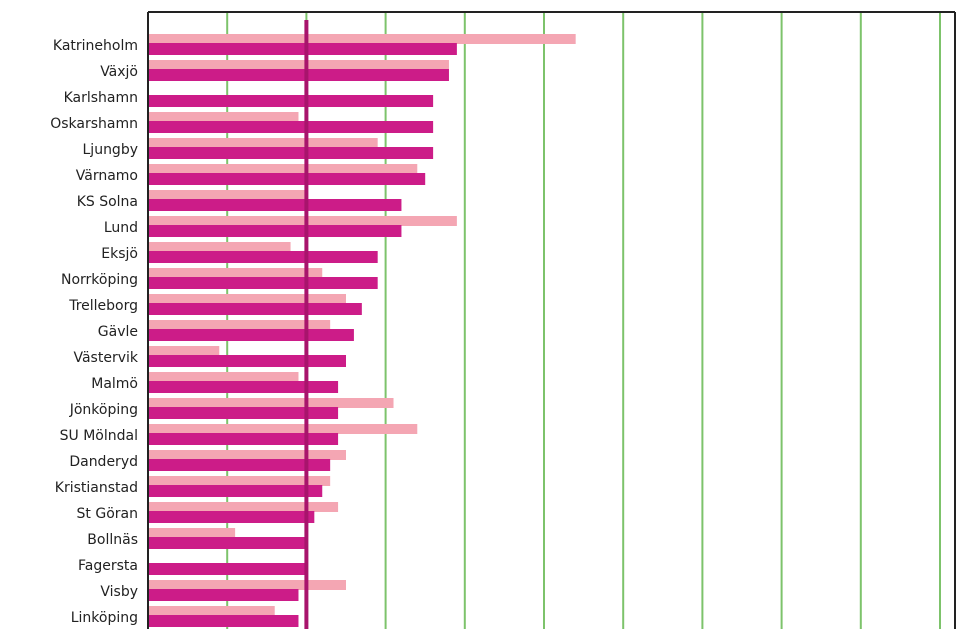  What do you see at coordinates (114, 384) in the screenshot?
I see `category-label: Malmö` at bounding box center [114, 384].